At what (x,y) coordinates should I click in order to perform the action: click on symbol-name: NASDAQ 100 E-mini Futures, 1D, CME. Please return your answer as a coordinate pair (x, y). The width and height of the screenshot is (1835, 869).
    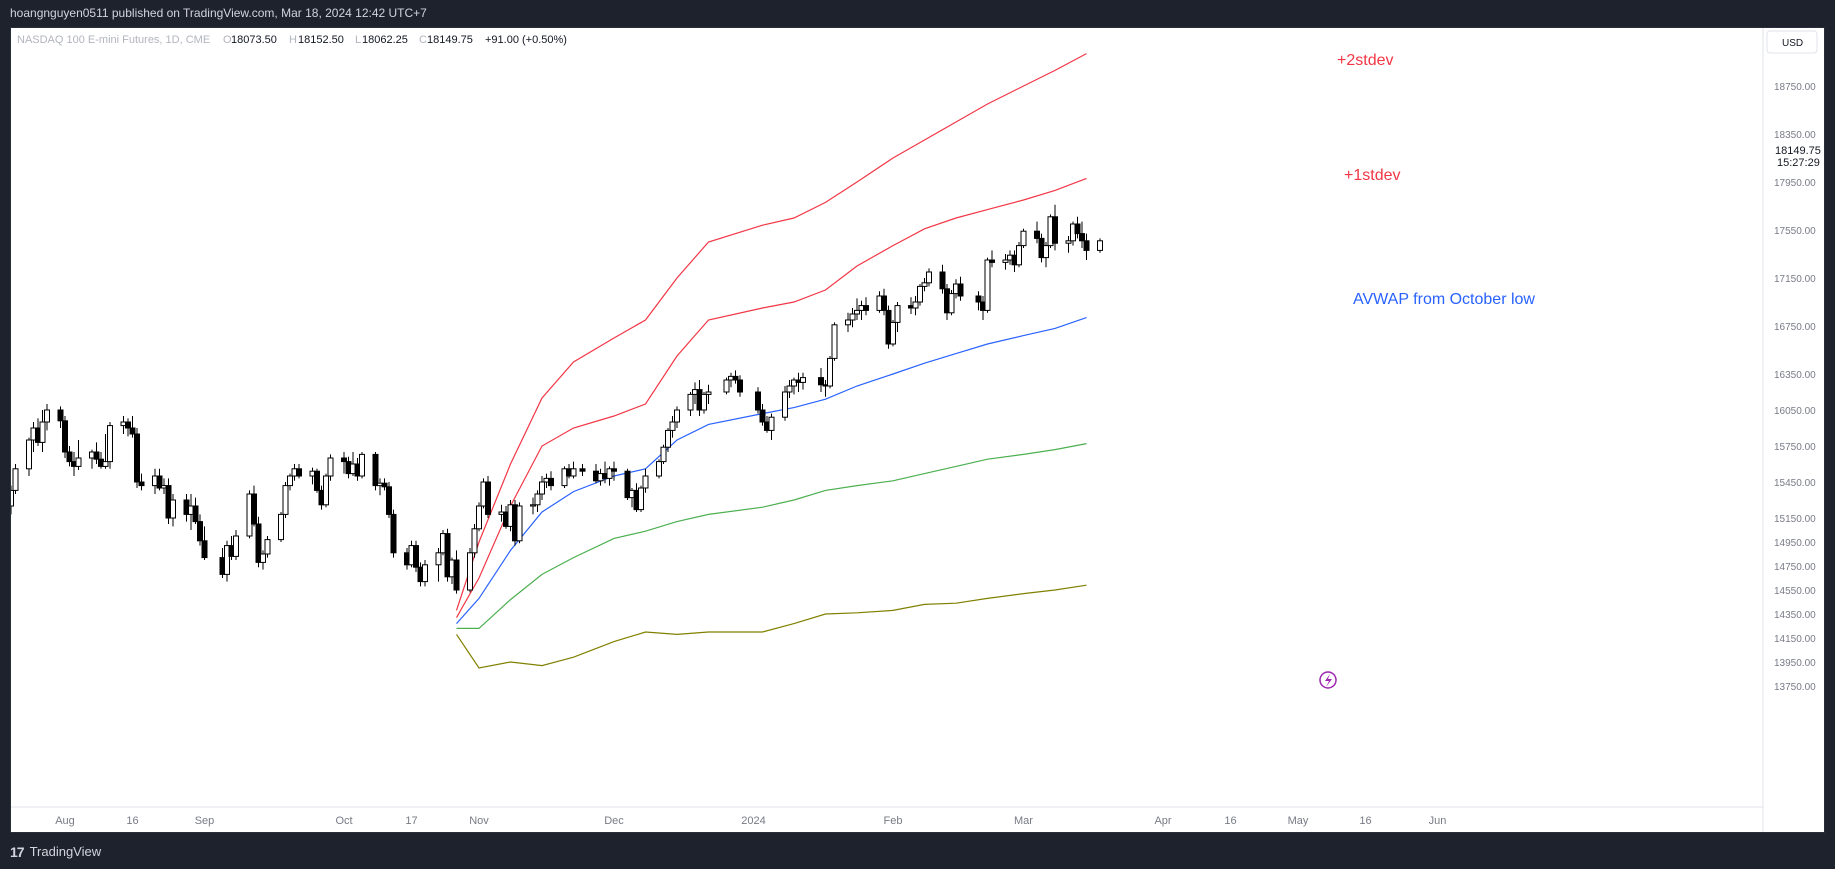
    Looking at the image, I should click on (113, 40).